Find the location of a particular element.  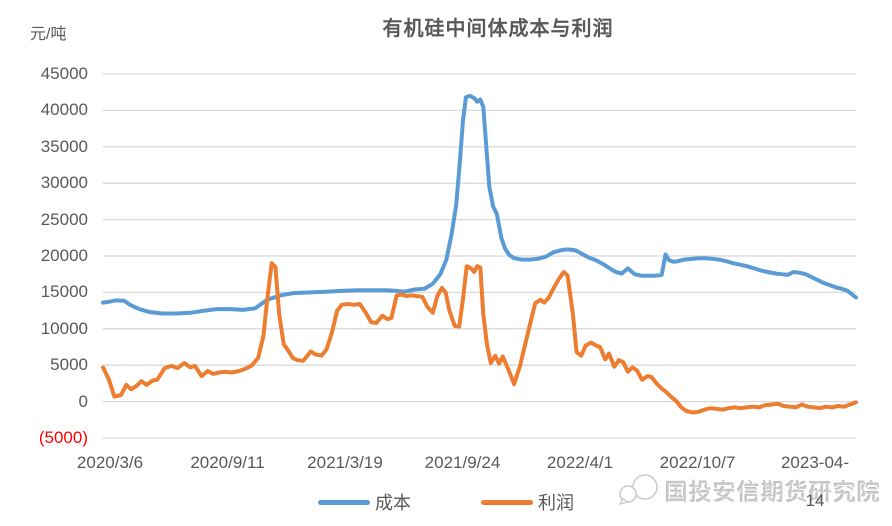

x-tick-label: 2022/4/1 is located at coordinates (580, 462).